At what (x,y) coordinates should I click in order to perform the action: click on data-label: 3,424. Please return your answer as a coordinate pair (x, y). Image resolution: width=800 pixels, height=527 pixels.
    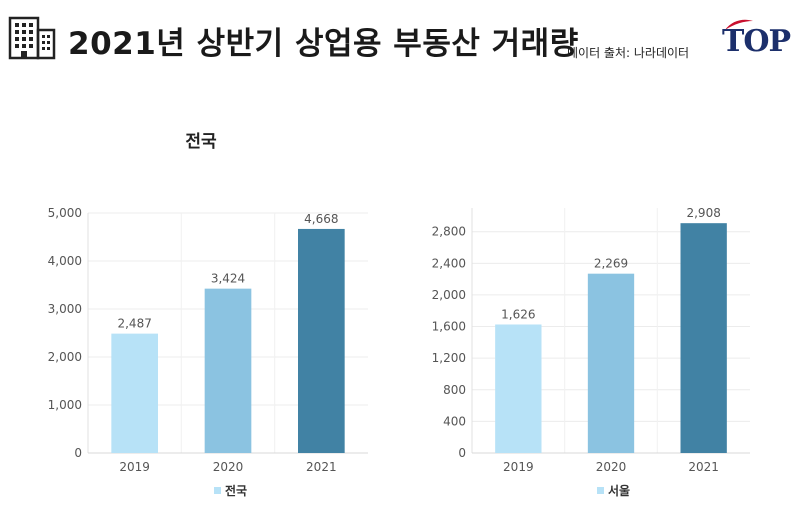
    Looking at the image, I should click on (228, 279).